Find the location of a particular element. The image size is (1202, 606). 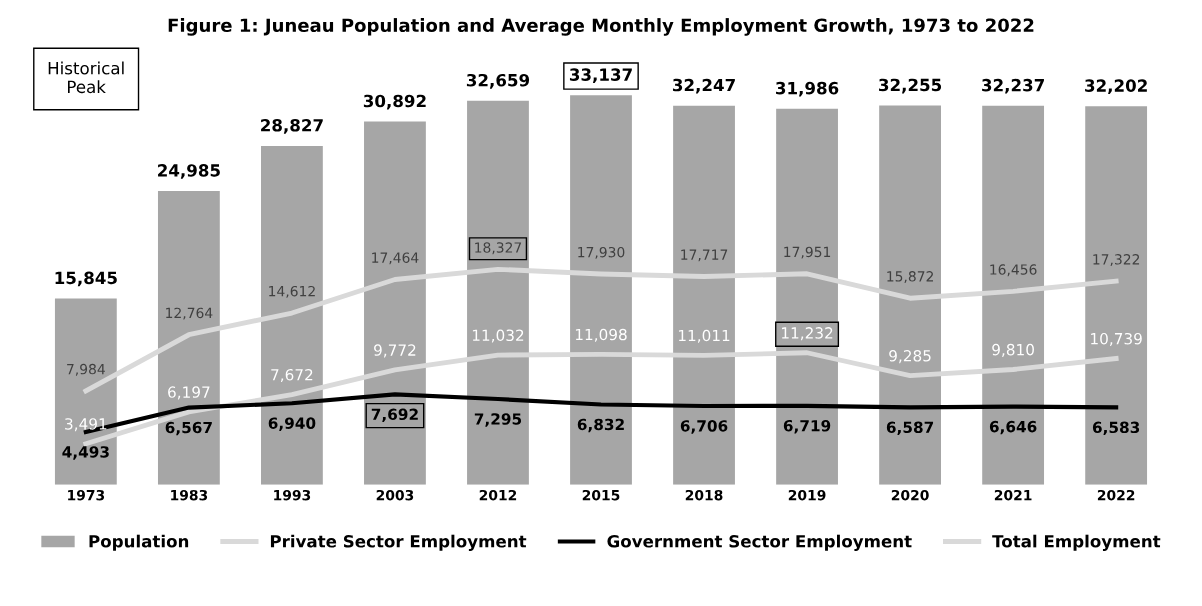

data-label: 12,764 is located at coordinates (189, 313).